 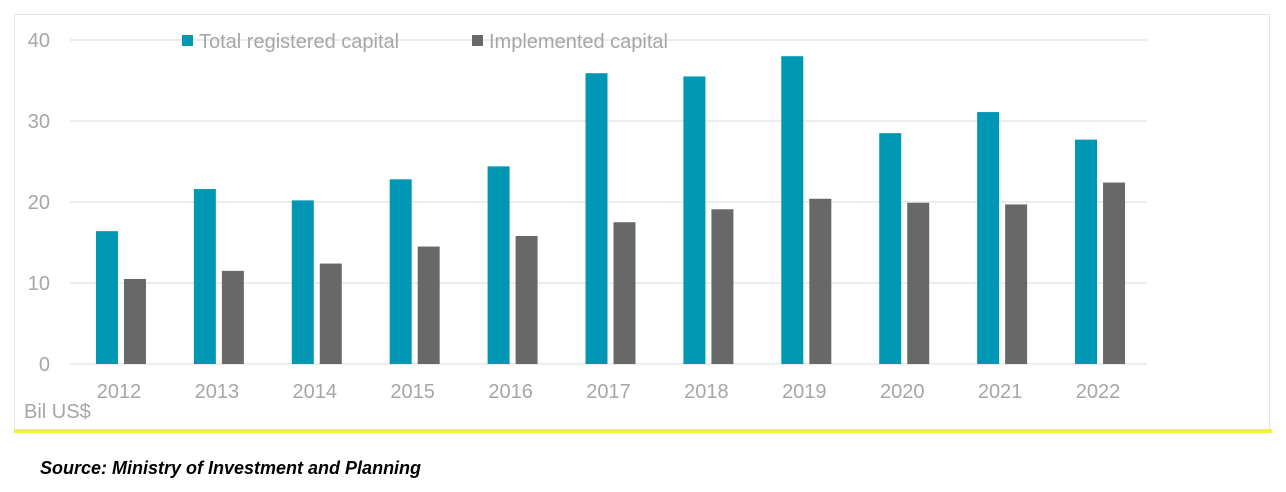 I want to click on x-tick-label: 2014, so click(x=315, y=392).